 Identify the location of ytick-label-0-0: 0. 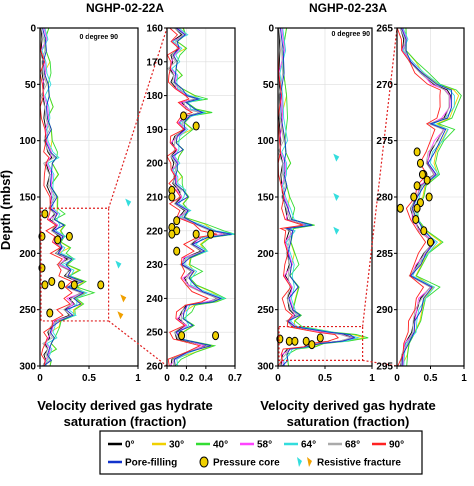
(33, 29).